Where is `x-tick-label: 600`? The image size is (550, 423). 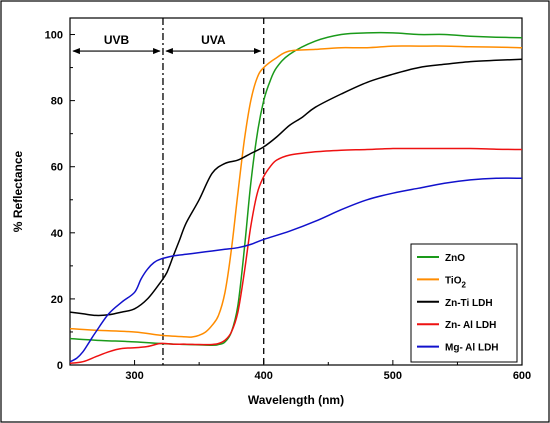 x-tick-label: 600 is located at coordinates (522, 376).